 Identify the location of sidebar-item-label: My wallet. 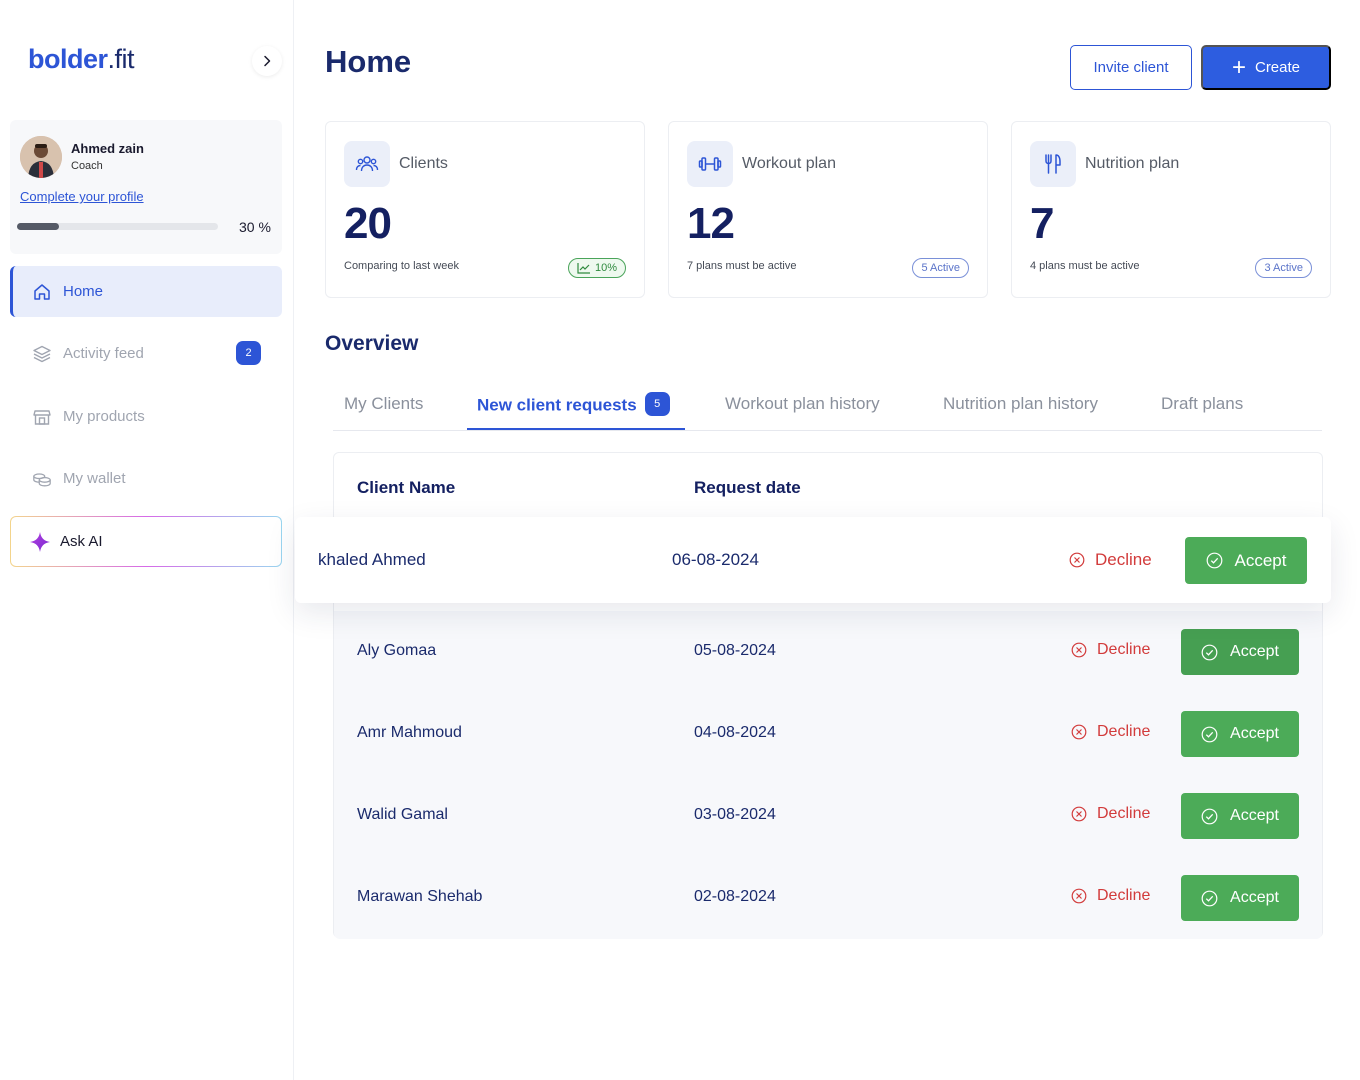
(94, 478).